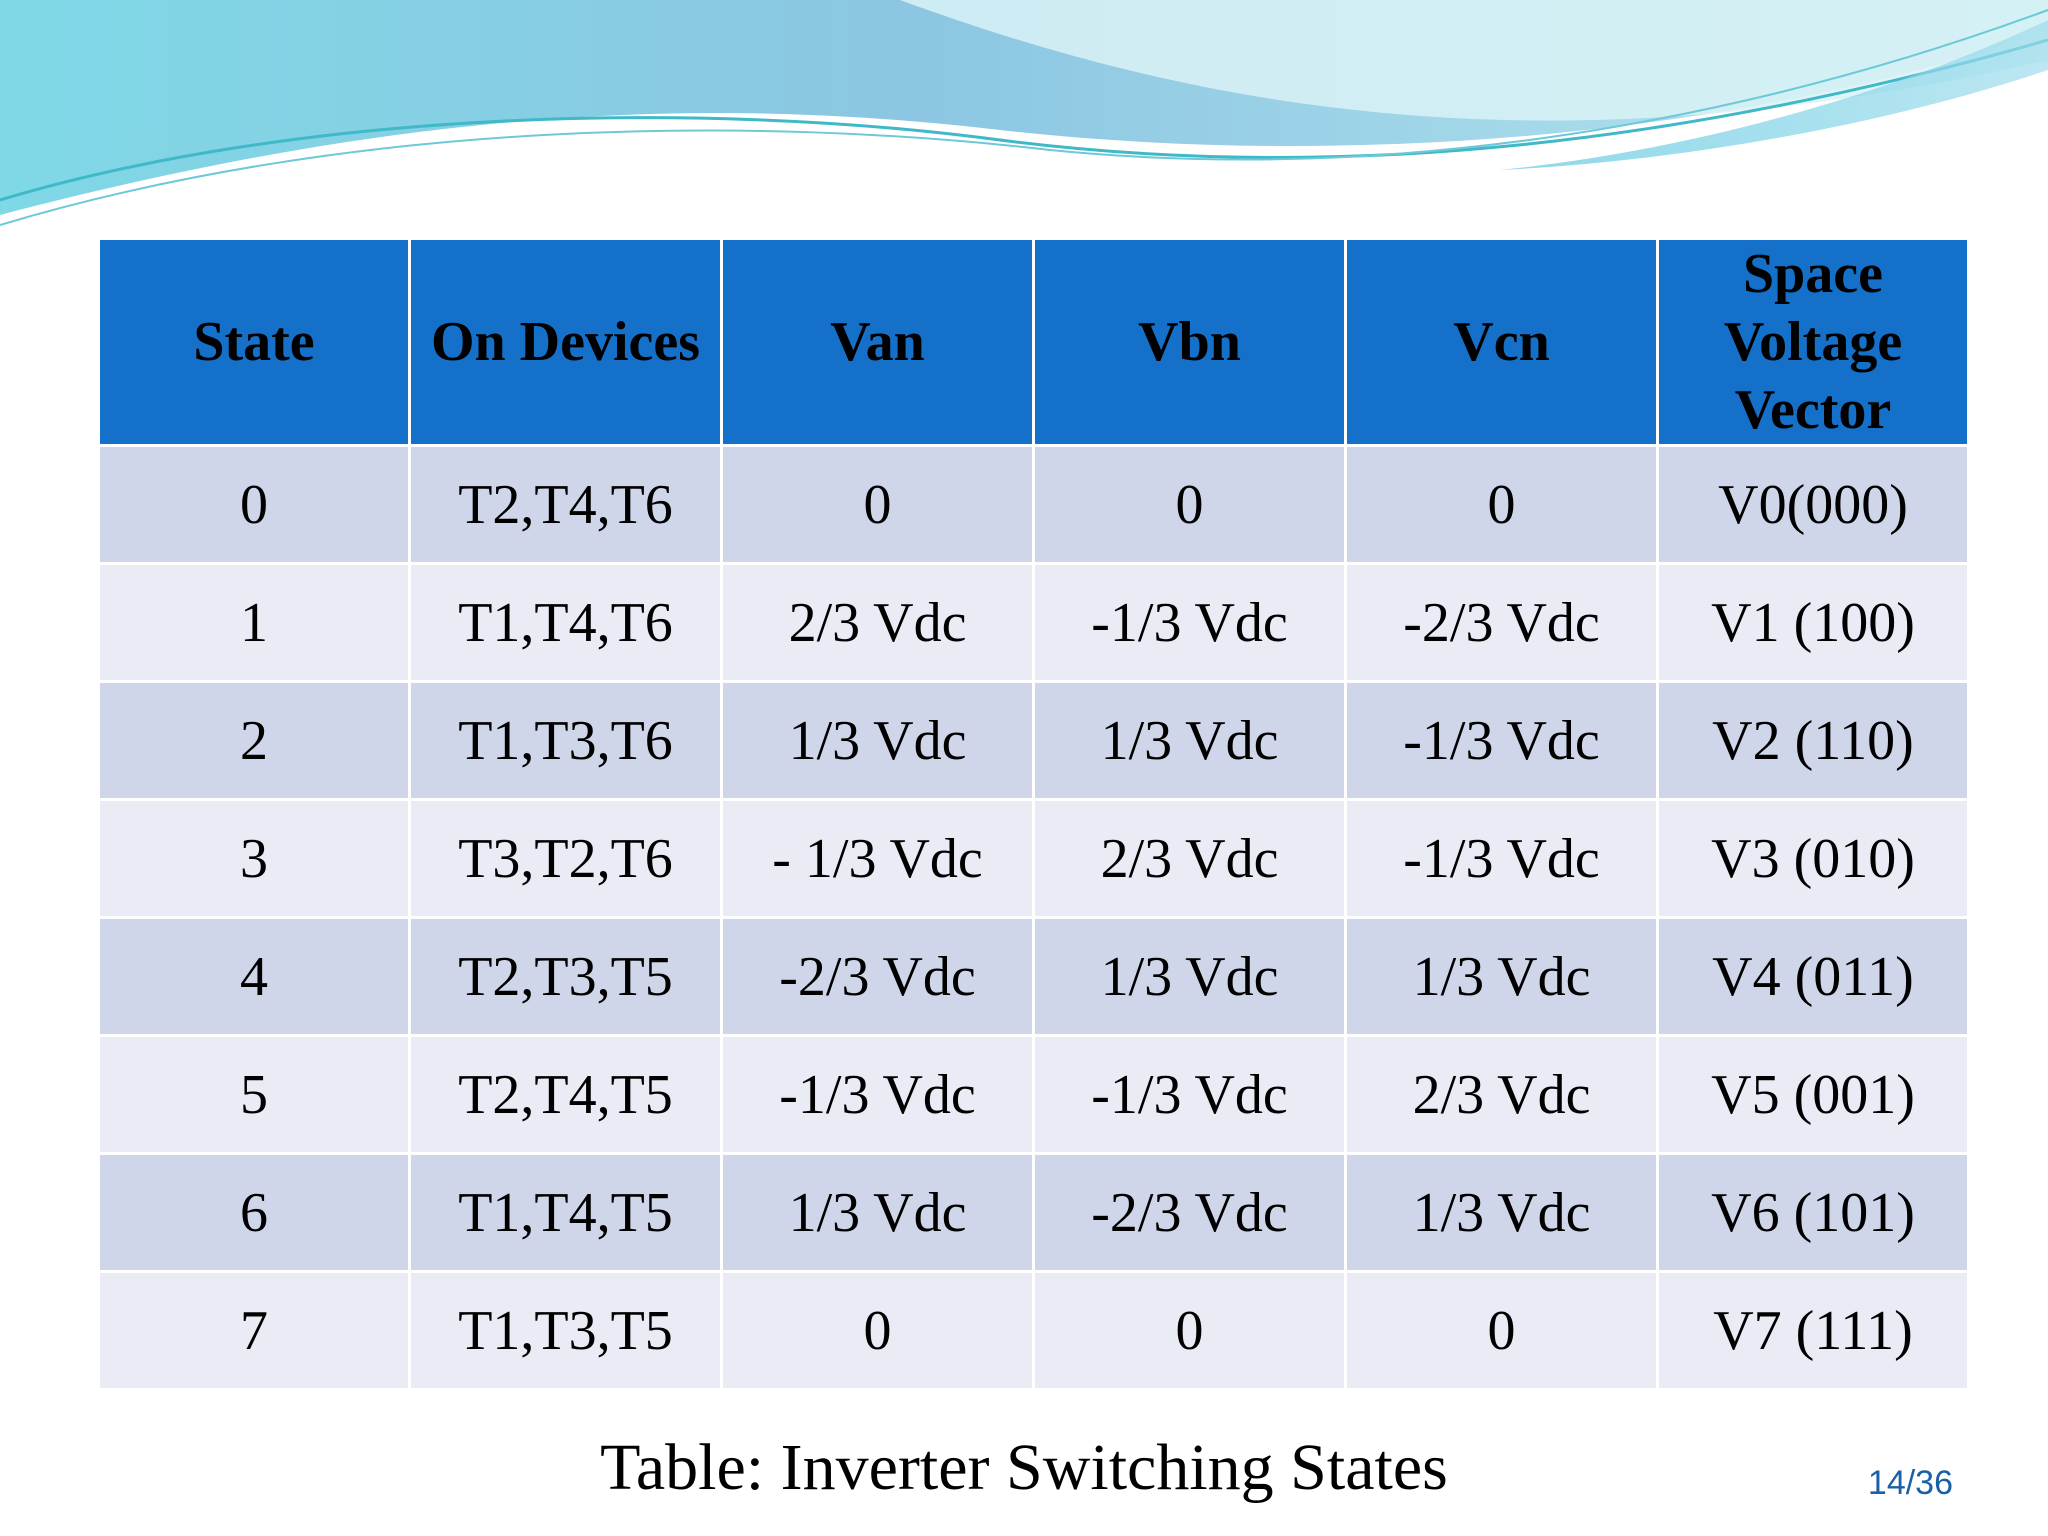 This screenshot has width=2048, height=1536. Describe the element at coordinates (1813, 1330) in the screenshot. I see `cell-vector: V7 (111)` at that location.